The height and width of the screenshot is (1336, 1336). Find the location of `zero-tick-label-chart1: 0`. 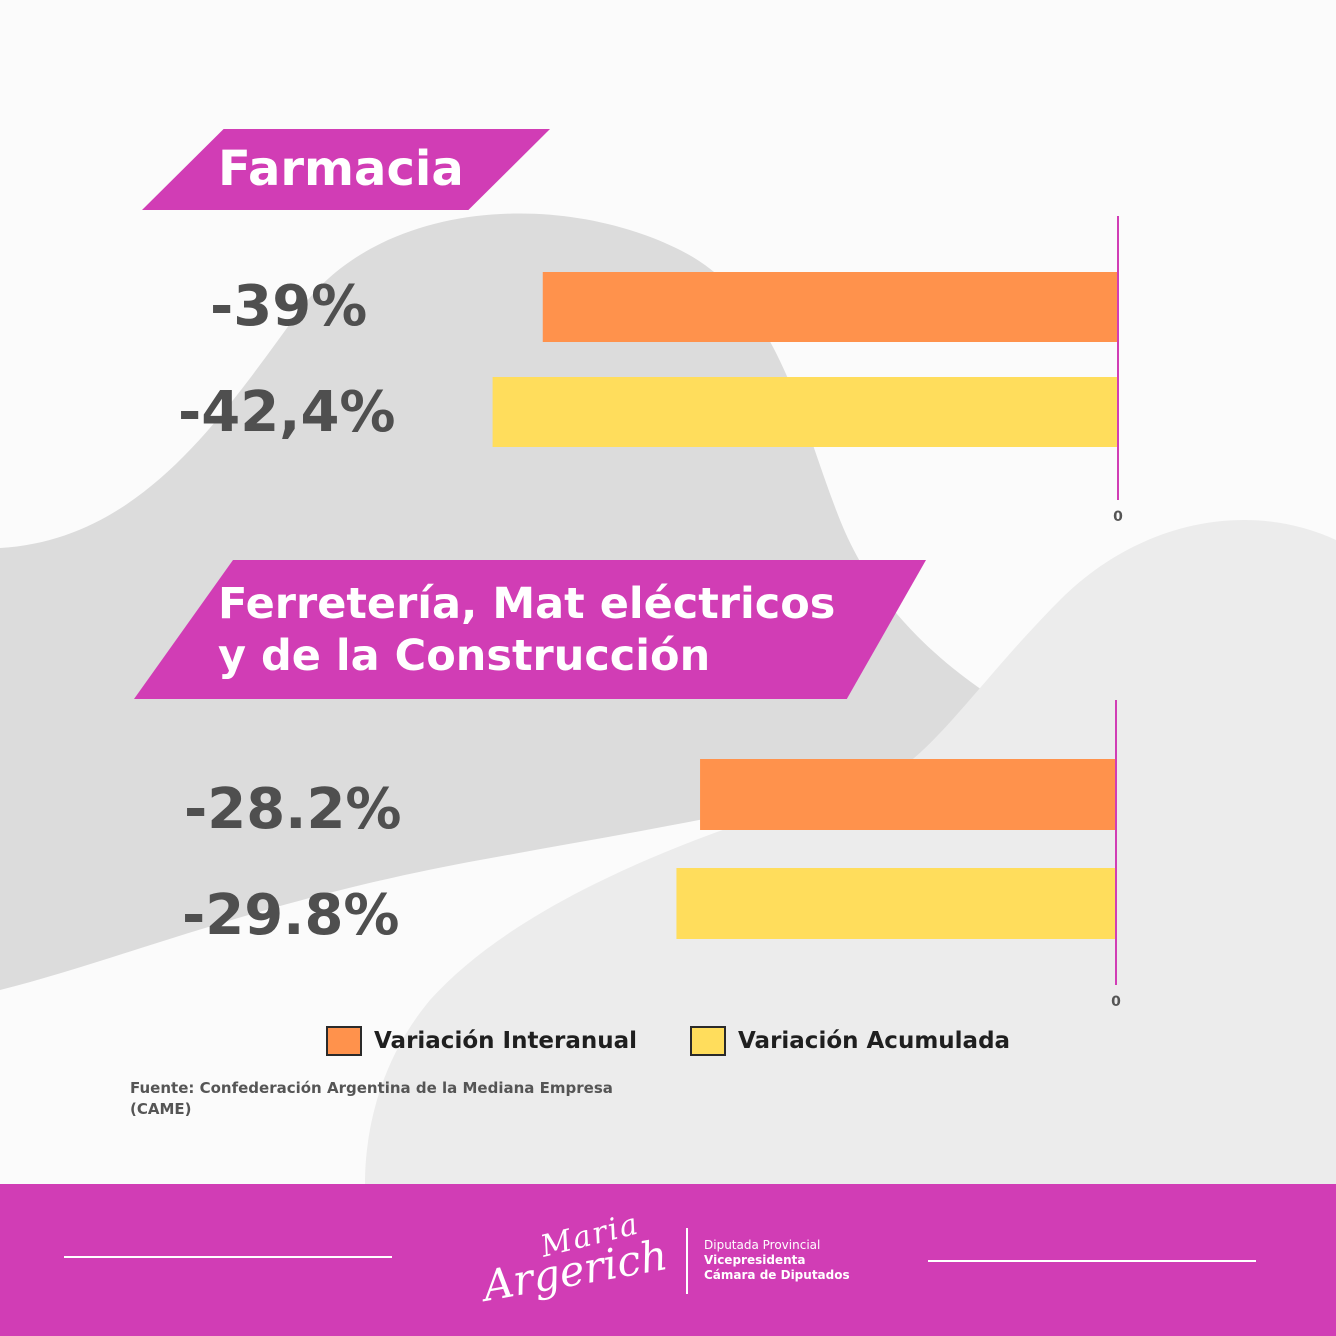

zero-tick-label-chart1: 0 is located at coordinates (1118, 517).